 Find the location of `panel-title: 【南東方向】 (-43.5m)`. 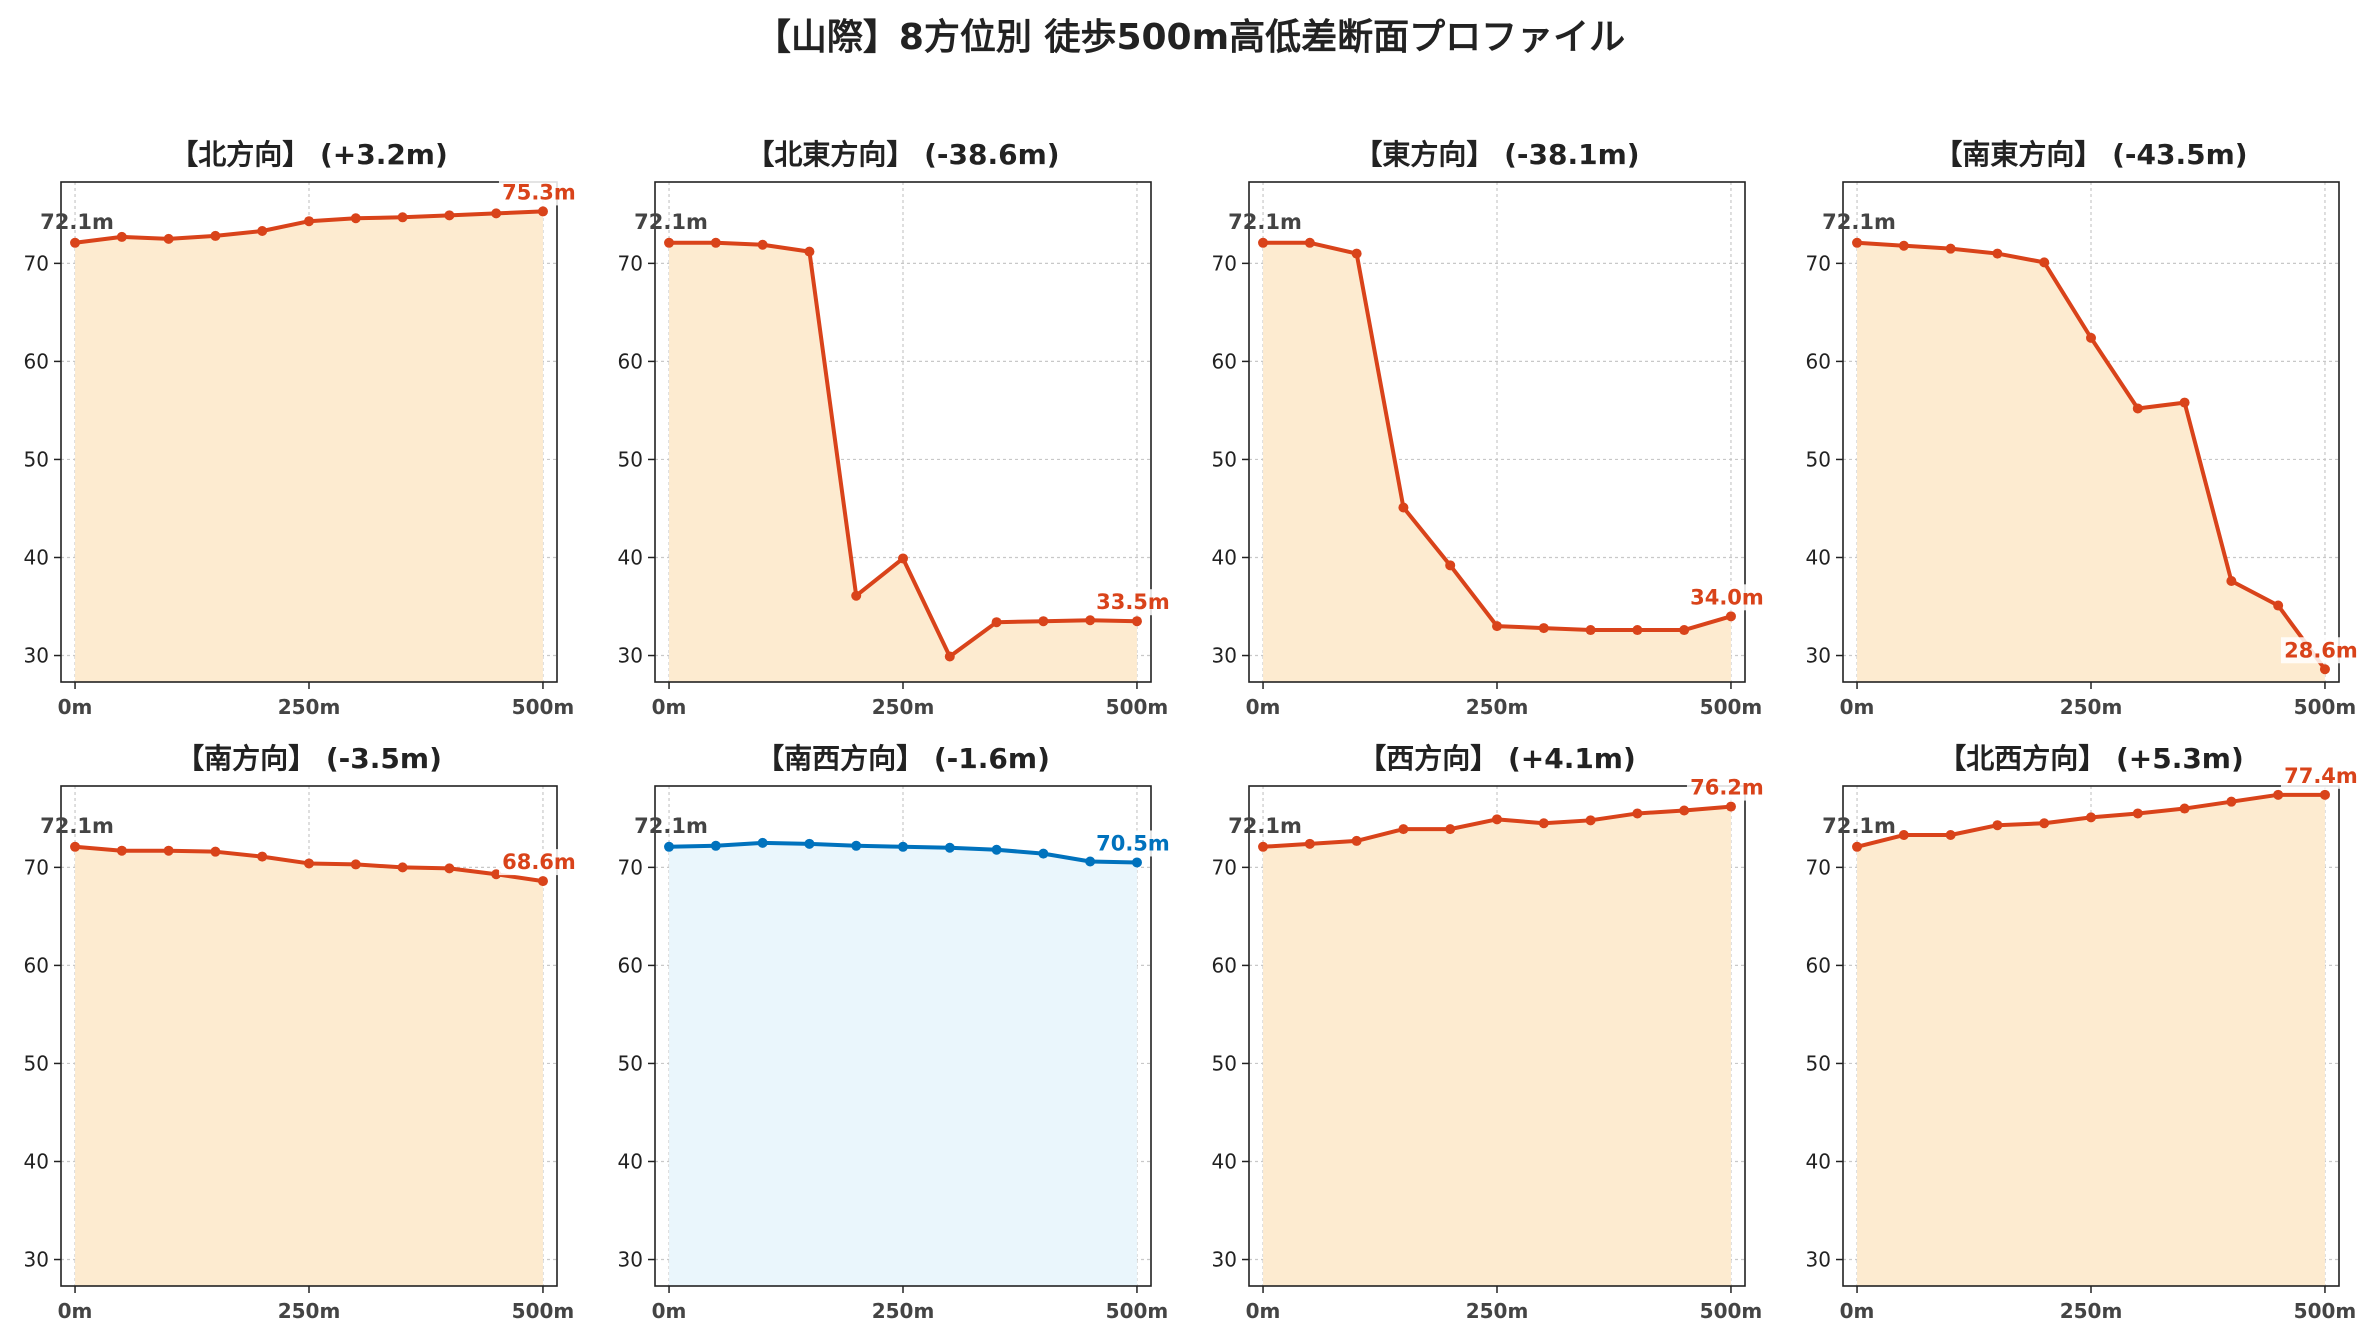

panel-title: 【南東方向】 (-43.5m) is located at coordinates (2090, 154).